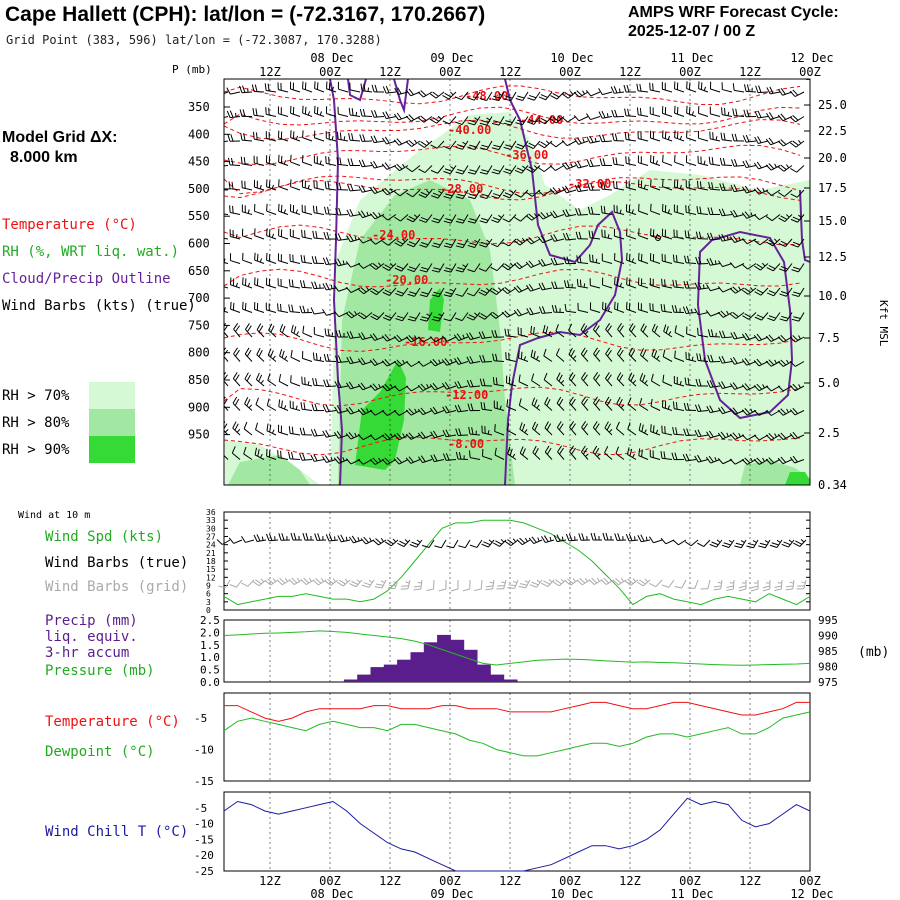 Image resolution: width=900 pixels, height=900 pixels. Describe the element at coordinates (517, 648) in the screenshot. I see `pressure-line` at that location.